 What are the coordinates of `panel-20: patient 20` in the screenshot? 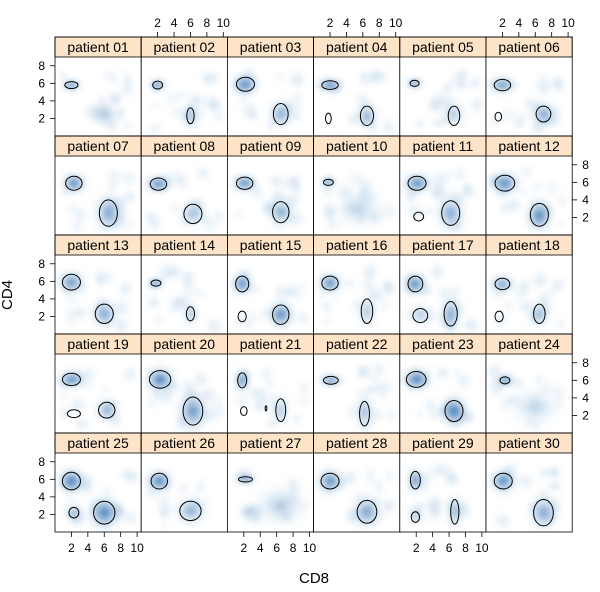 It's located at (184, 383).